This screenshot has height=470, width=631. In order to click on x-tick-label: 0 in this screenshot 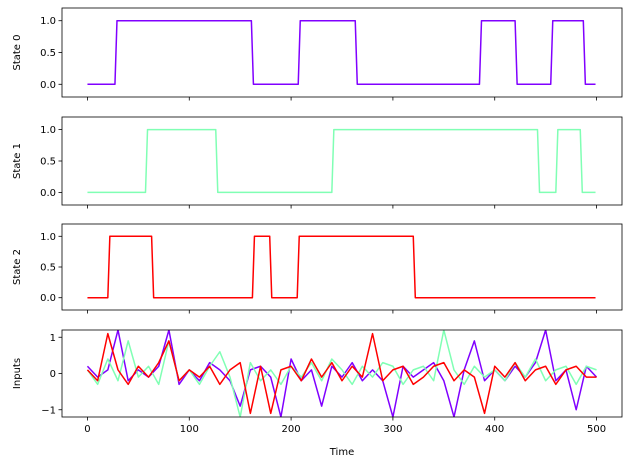, I will do `click(87, 429)`.